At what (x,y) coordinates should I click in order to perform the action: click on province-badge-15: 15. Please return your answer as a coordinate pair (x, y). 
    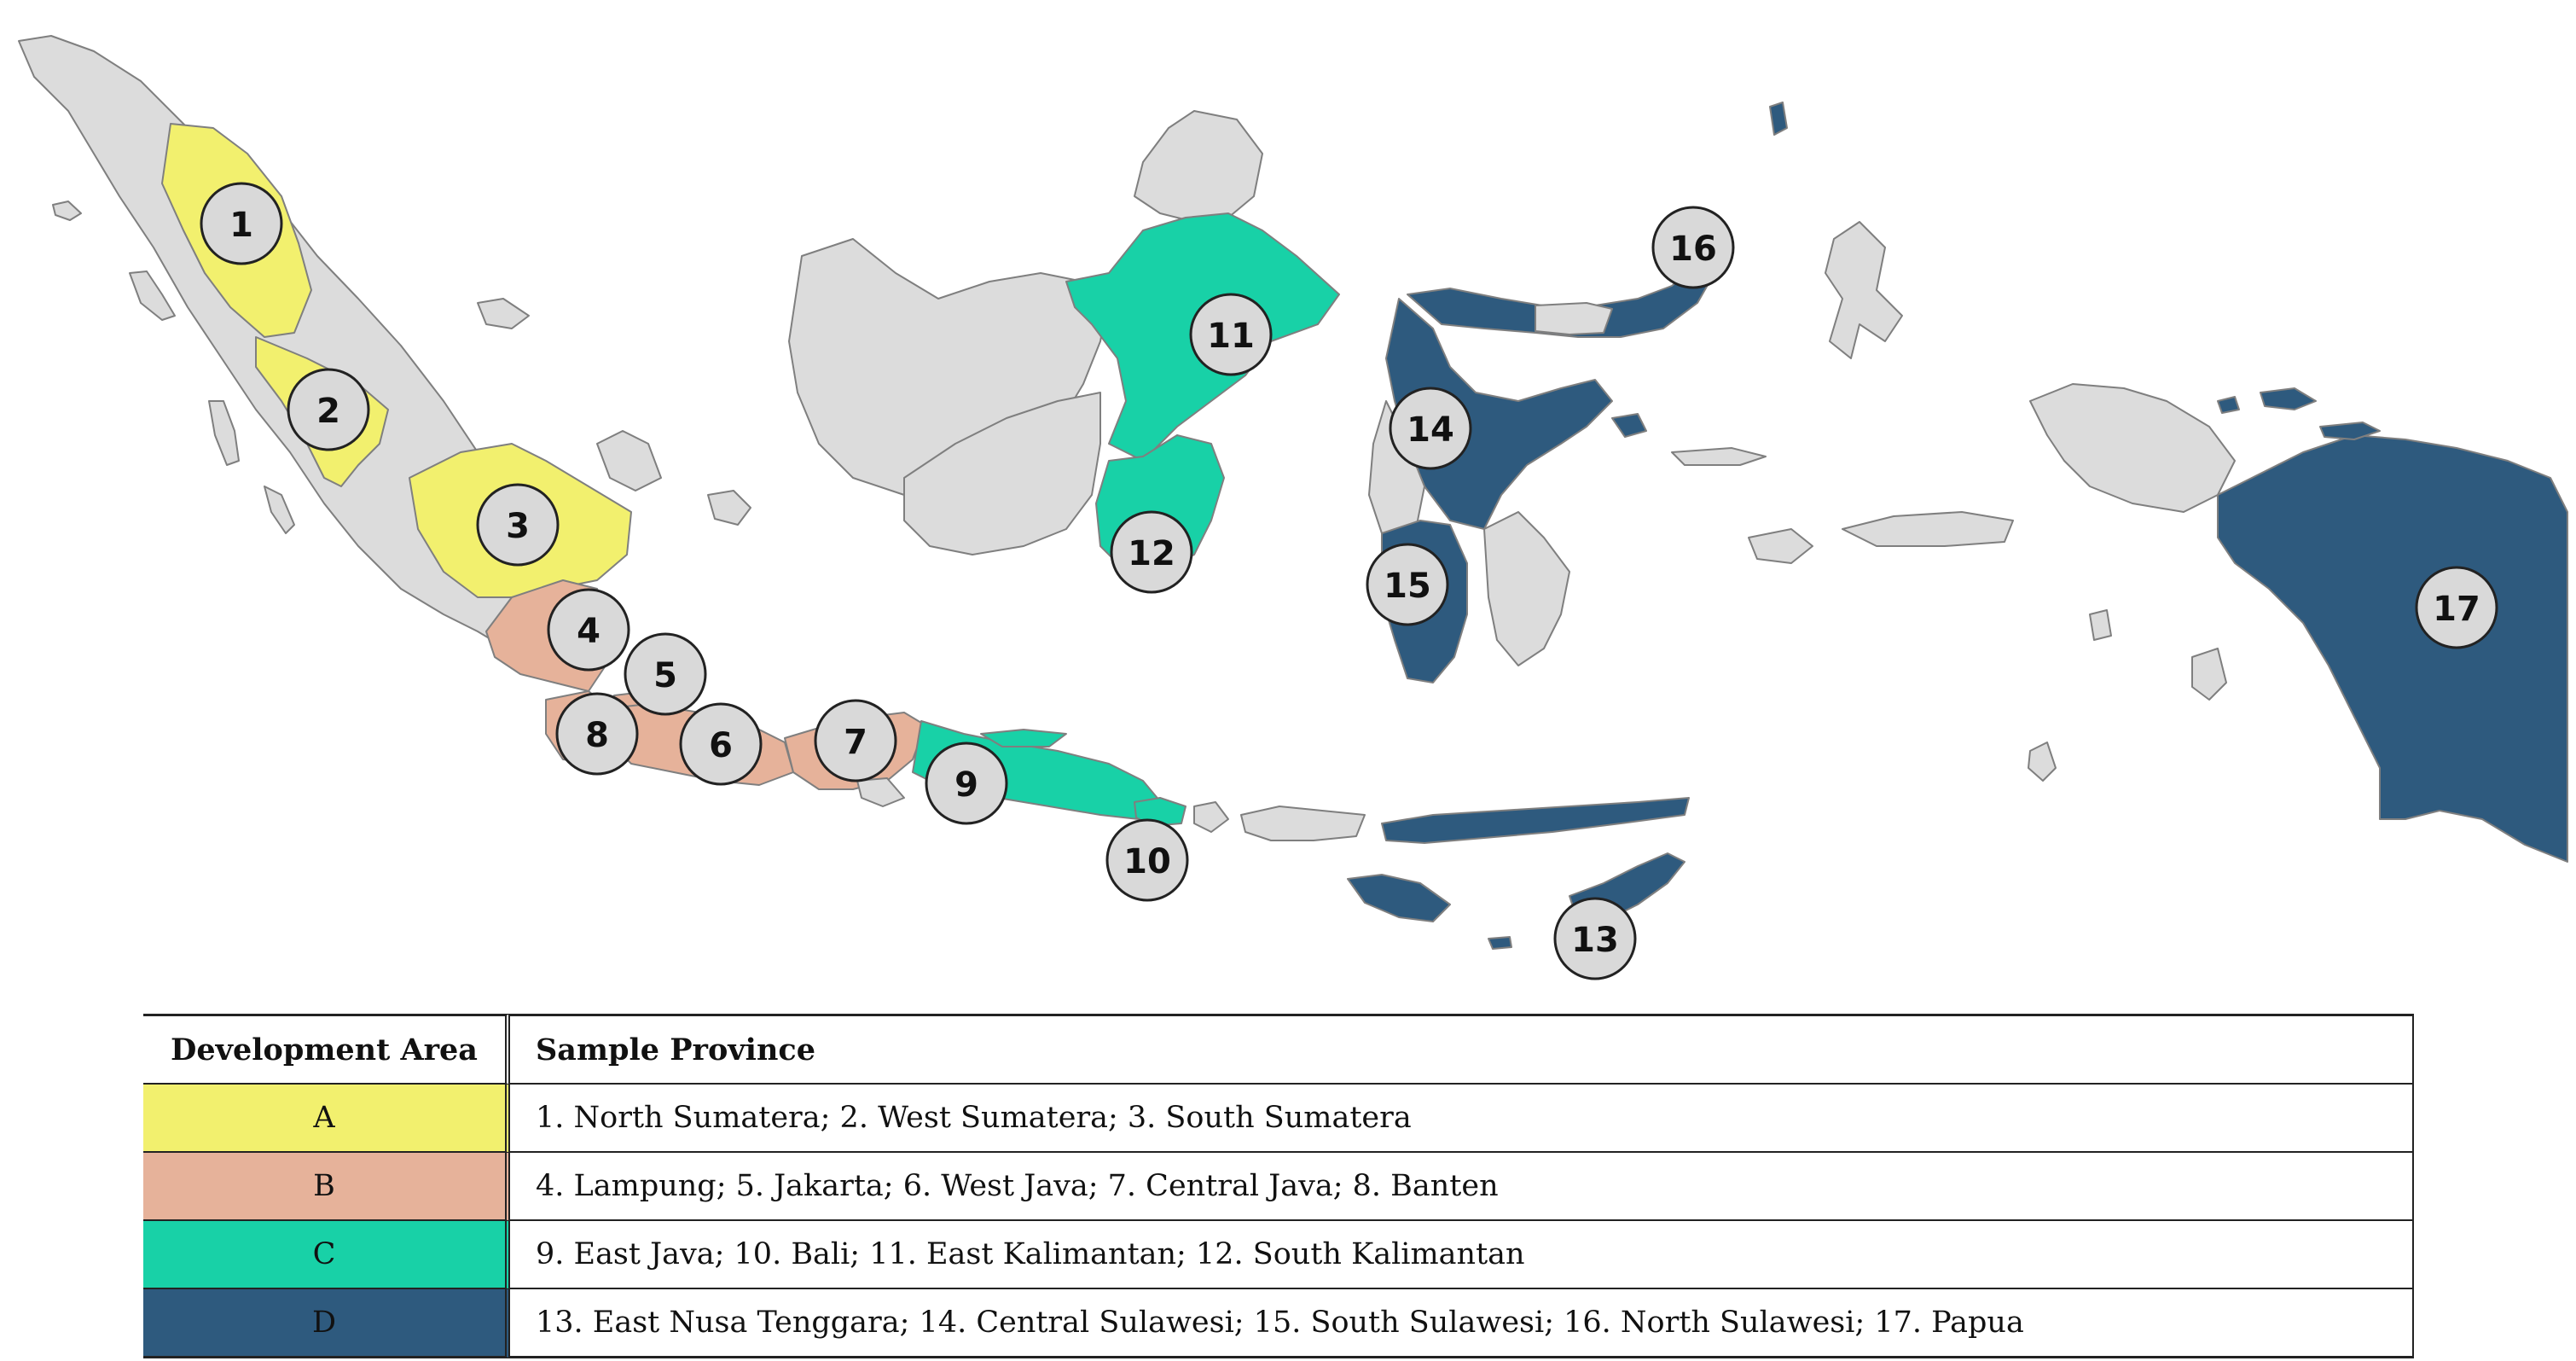
    Looking at the image, I should click on (1407, 584).